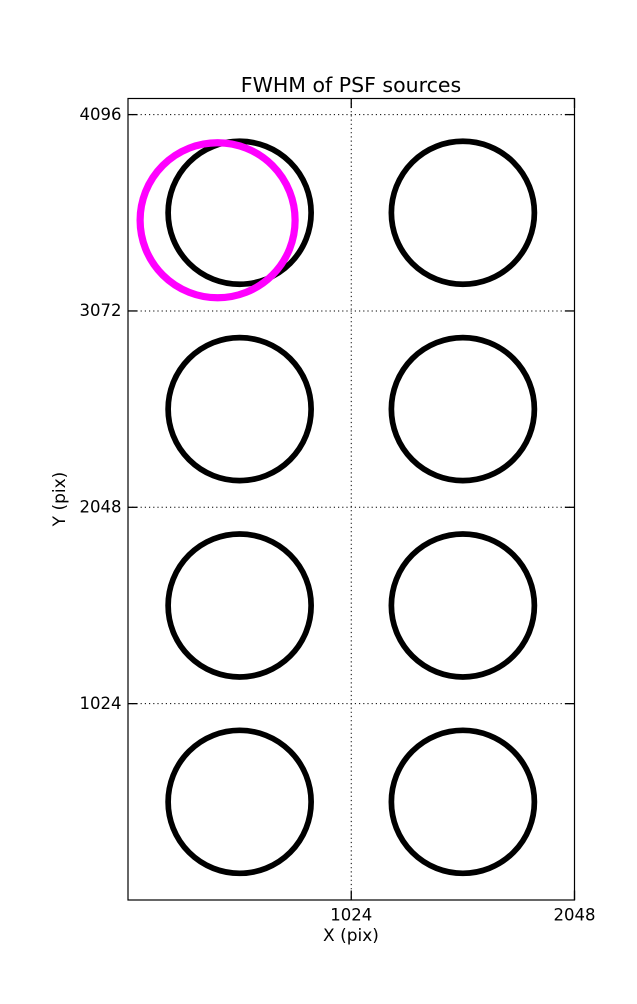  What do you see at coordinates (101, 703) in the screenshot?
I see `y-tick-label: 1024` at bounding box center [101, 703].